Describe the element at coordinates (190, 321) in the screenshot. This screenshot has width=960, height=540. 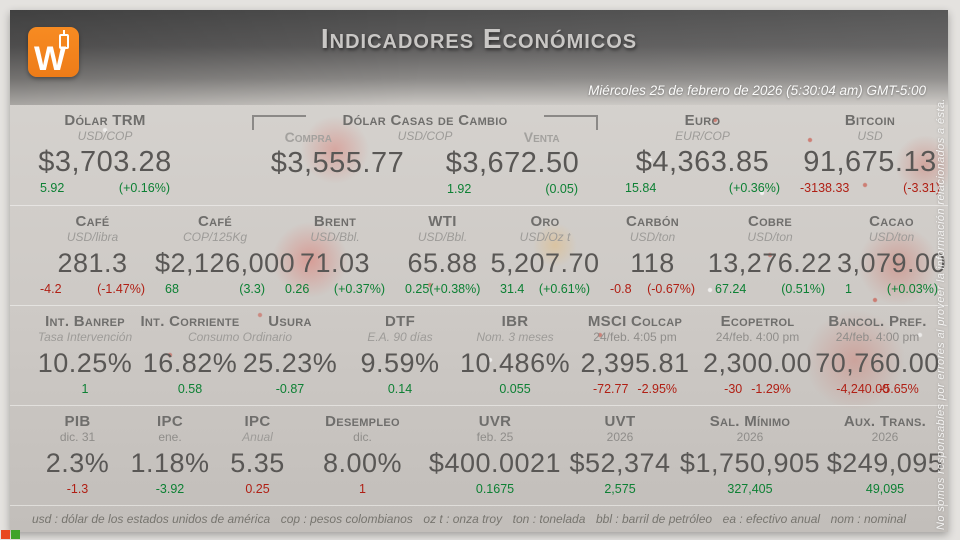
I see `indicator-label: Int. Corriente` at that location.